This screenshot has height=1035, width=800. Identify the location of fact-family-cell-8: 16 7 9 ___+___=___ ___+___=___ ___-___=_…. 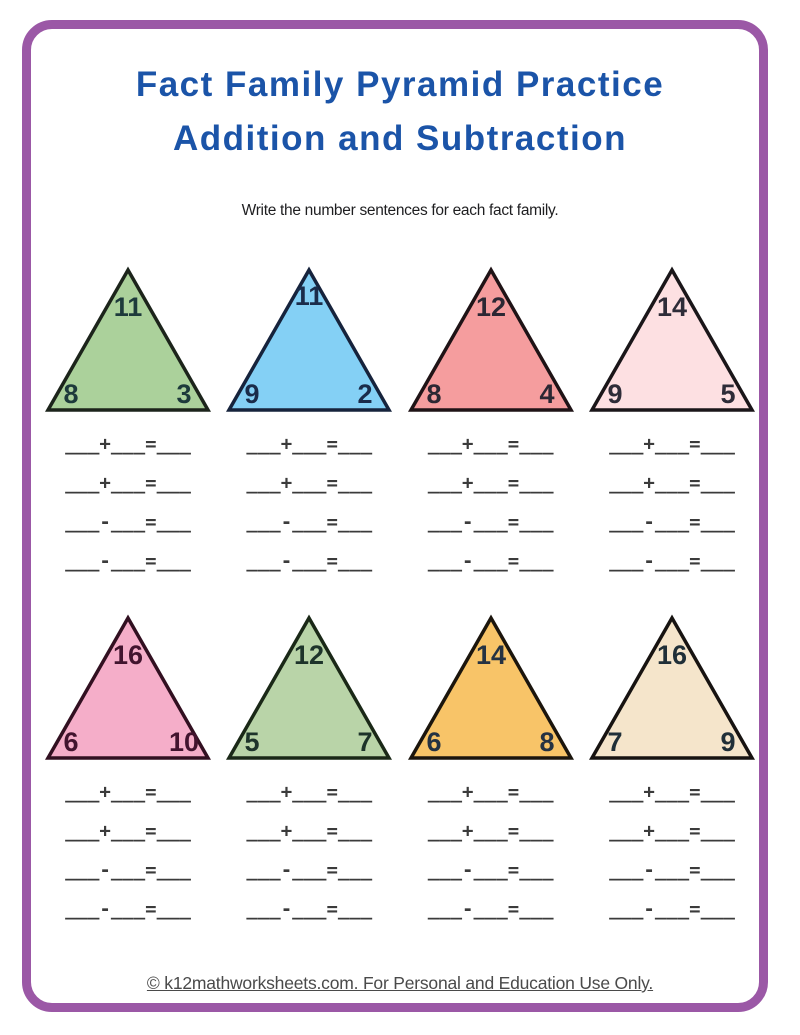
(671, 772).